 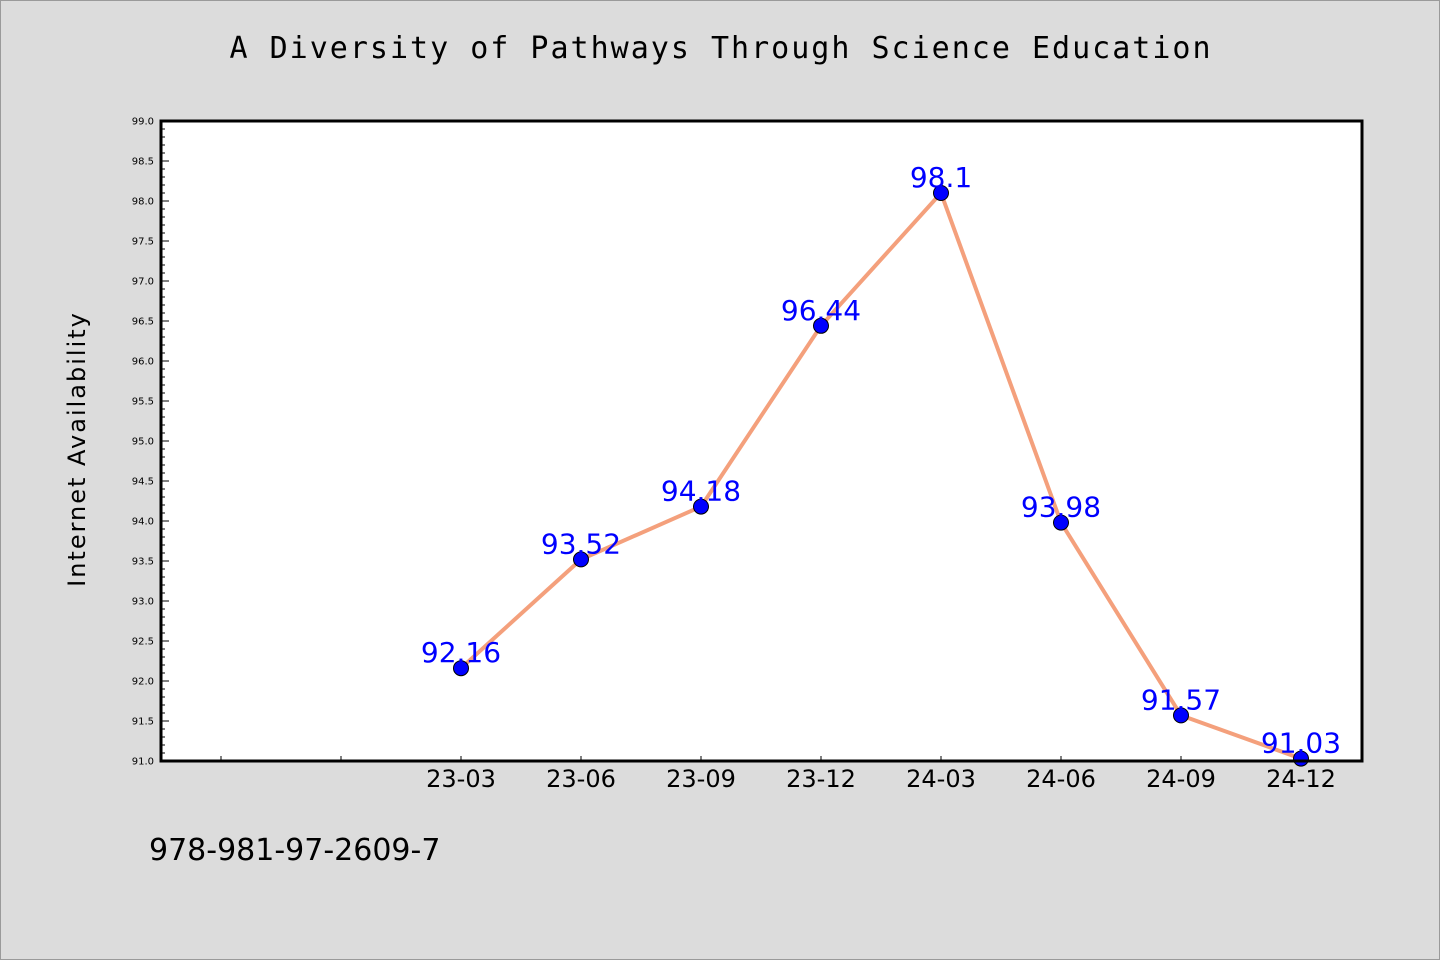 What do you see at coordinates (941, 177) in the screenshot?
I see `data-label: 98.1` at bounding box center [941, 177].